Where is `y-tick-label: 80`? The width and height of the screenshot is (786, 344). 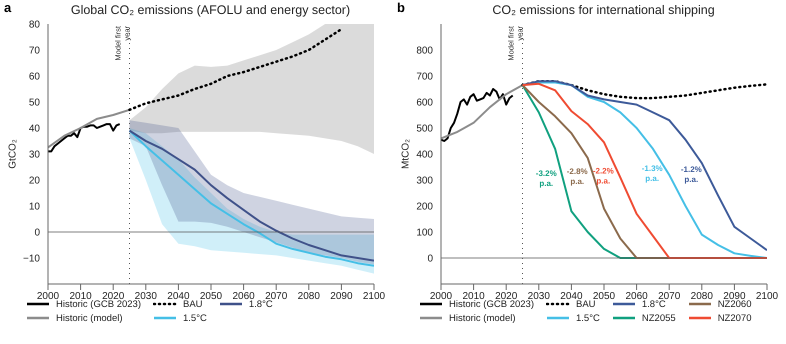 y-tick-label: 80 is located at coordinates (34, 25).